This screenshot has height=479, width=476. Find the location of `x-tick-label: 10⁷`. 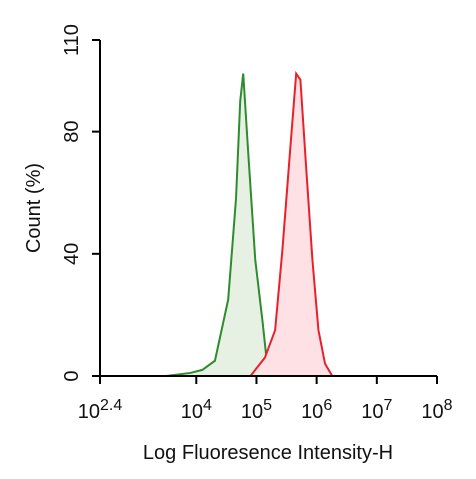

x-tick-label: 10⁷ is located at coordinates (376, 410).